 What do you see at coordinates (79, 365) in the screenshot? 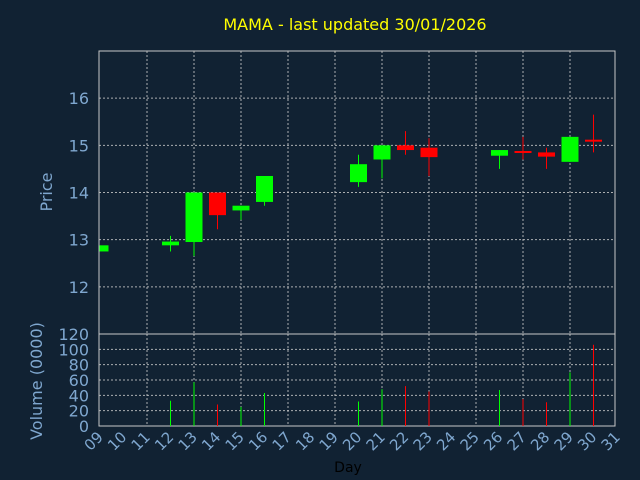
I see `volume-tick-label: 80` at bounding box center [79, 365].